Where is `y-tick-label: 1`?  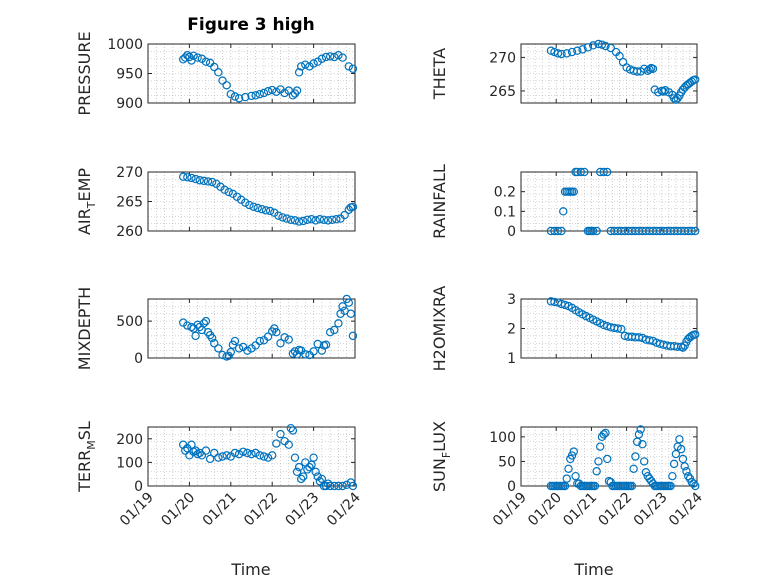
y-tick-label: 1 is located at coordinates (511, 359).